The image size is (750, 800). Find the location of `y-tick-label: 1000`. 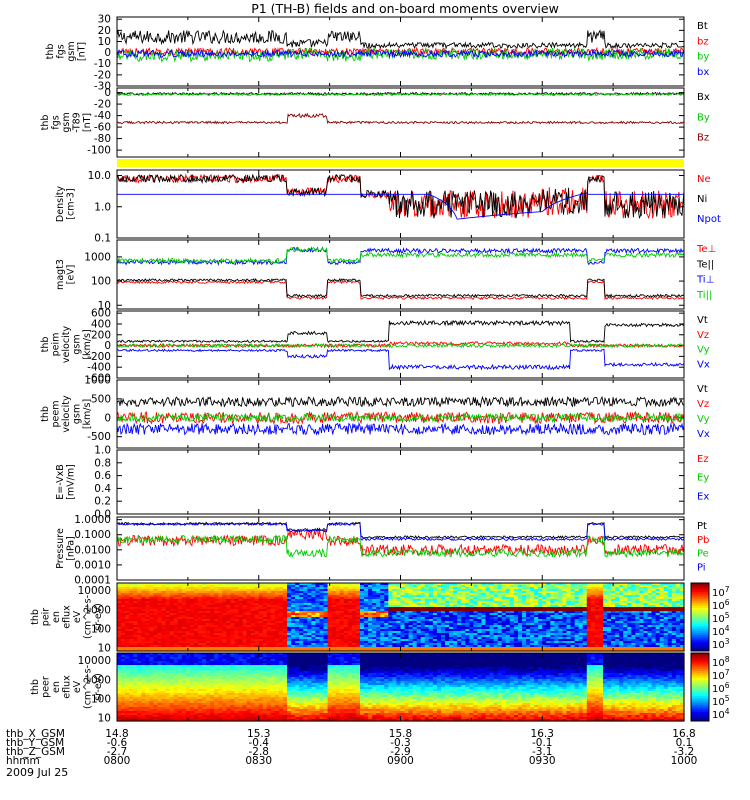

y-tick-label: 1000 is located at coordinates (97, 610).